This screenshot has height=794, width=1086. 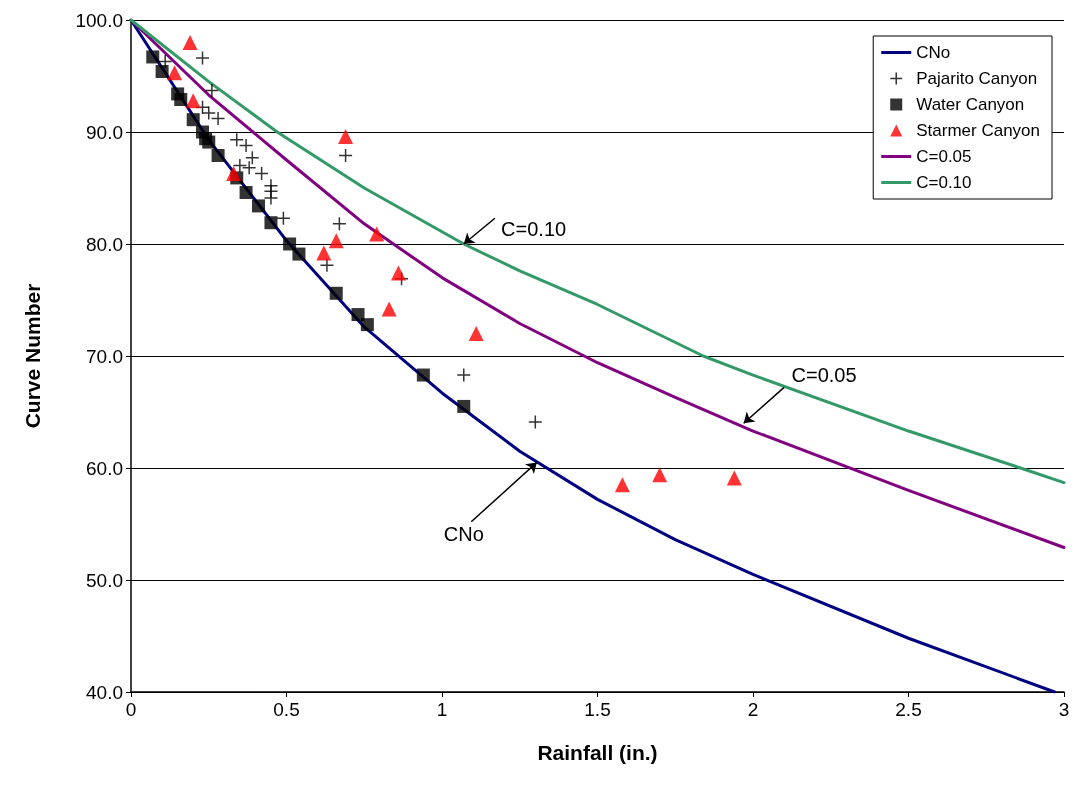 What do you see at coordinates (1064, 709) in the screenshot?
I see `x-tick-label: 3` at bounding box center [1064, 709].